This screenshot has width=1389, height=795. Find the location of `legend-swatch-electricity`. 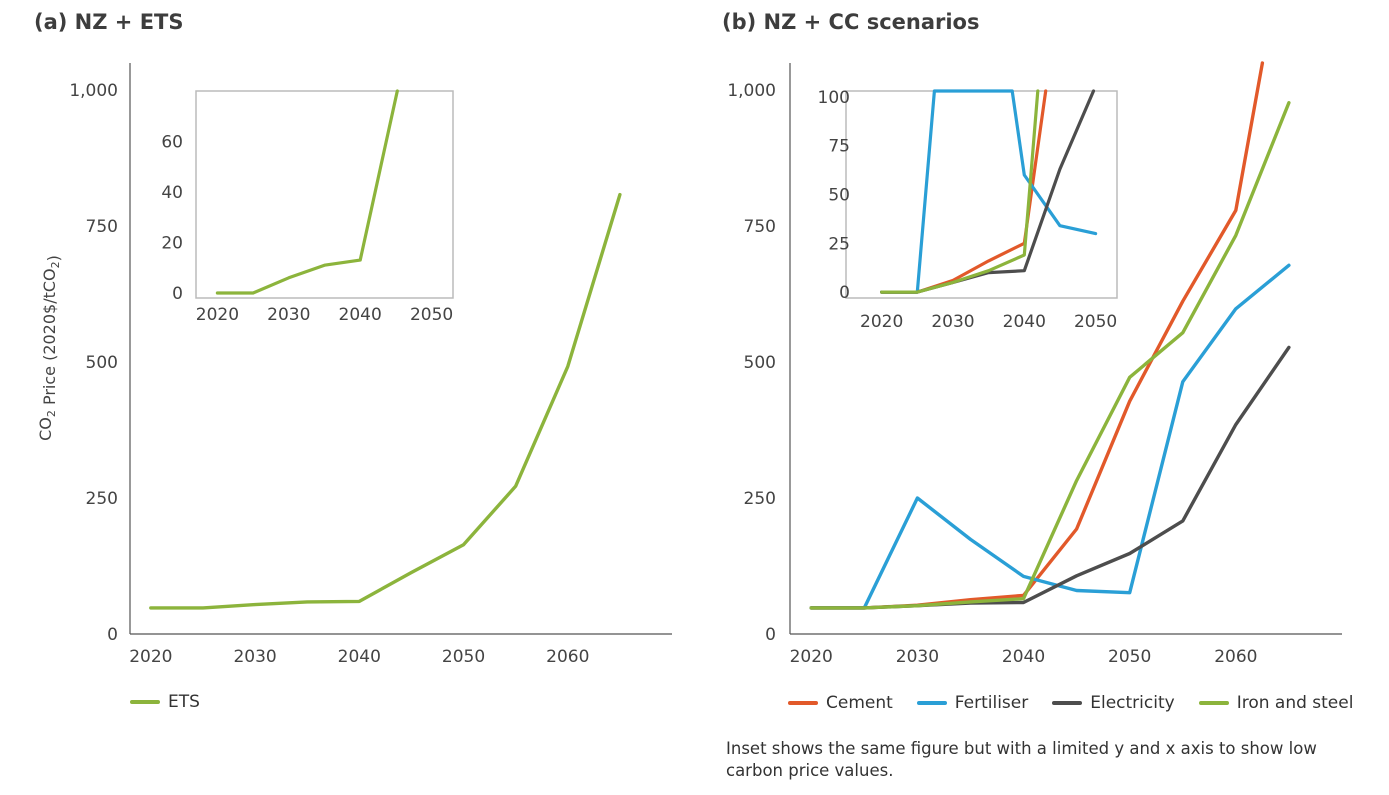

legend-swatch-electricity is located at coordinates (1067, 703).